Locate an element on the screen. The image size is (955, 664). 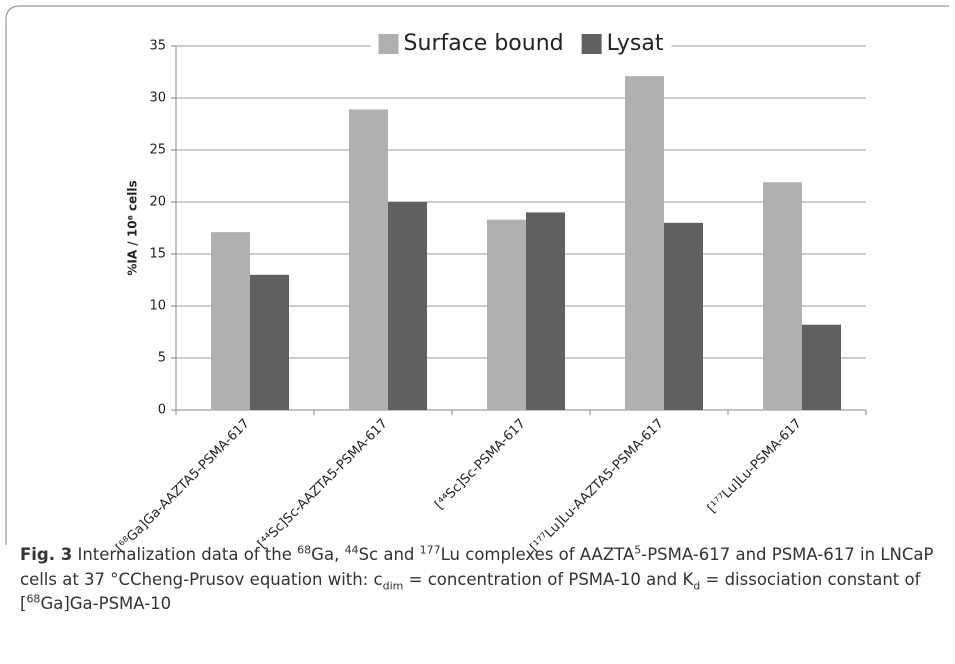
legend: Surface bound Lysat is located at coordinates (521, 43).